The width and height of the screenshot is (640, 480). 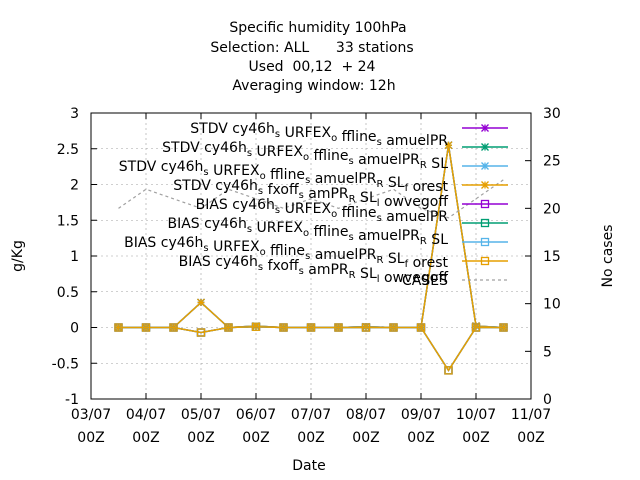 I want to click on title-line-3: Used 00,12 + 24, so click(x=312, y=67).